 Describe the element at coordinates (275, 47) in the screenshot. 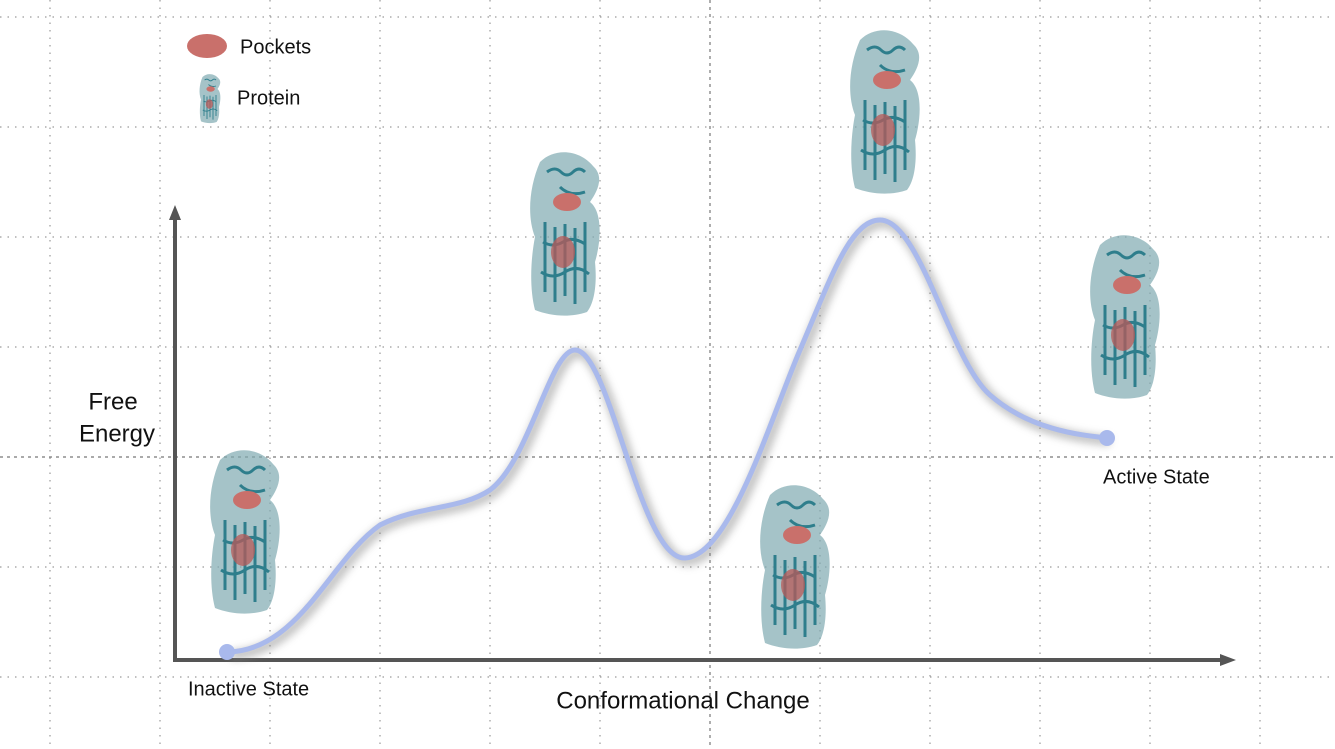

I see `legend-label: Pockets` at that location.